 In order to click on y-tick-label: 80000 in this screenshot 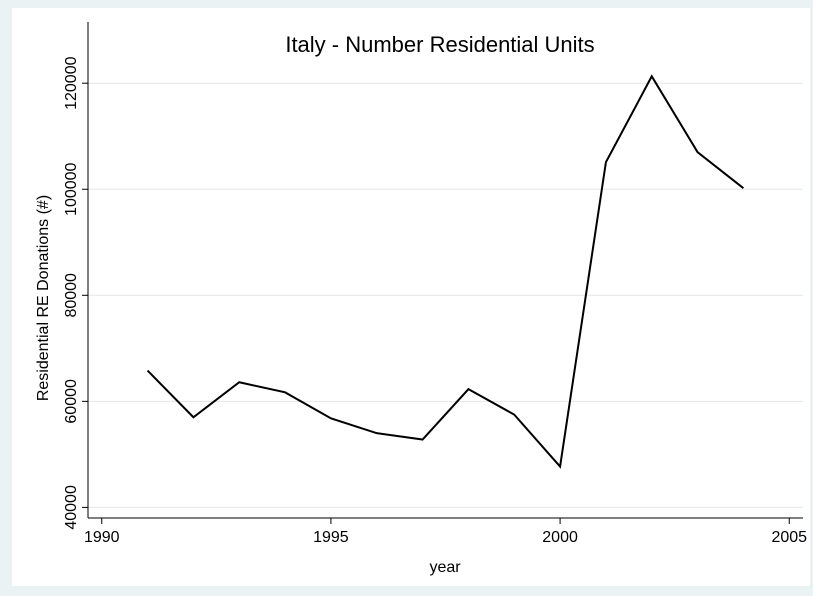, I will do `click(71, 295)`.